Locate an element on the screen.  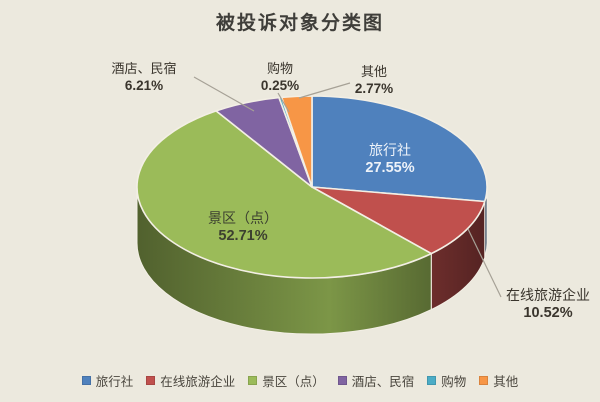
legend-label-online-travel: 在线旅游企业 is located at coordinates (198, 382).